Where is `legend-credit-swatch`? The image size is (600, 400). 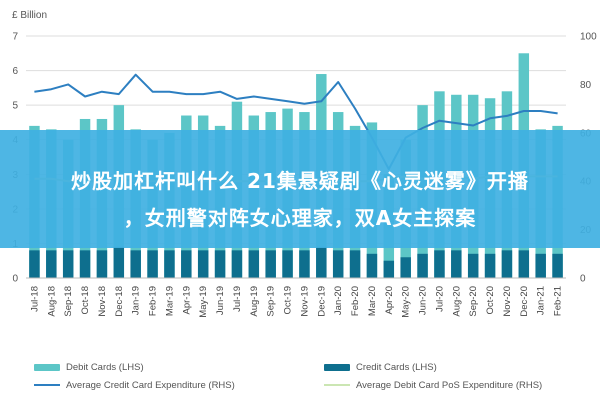 legend-credit-swatch is located at coordinates (337, 367).